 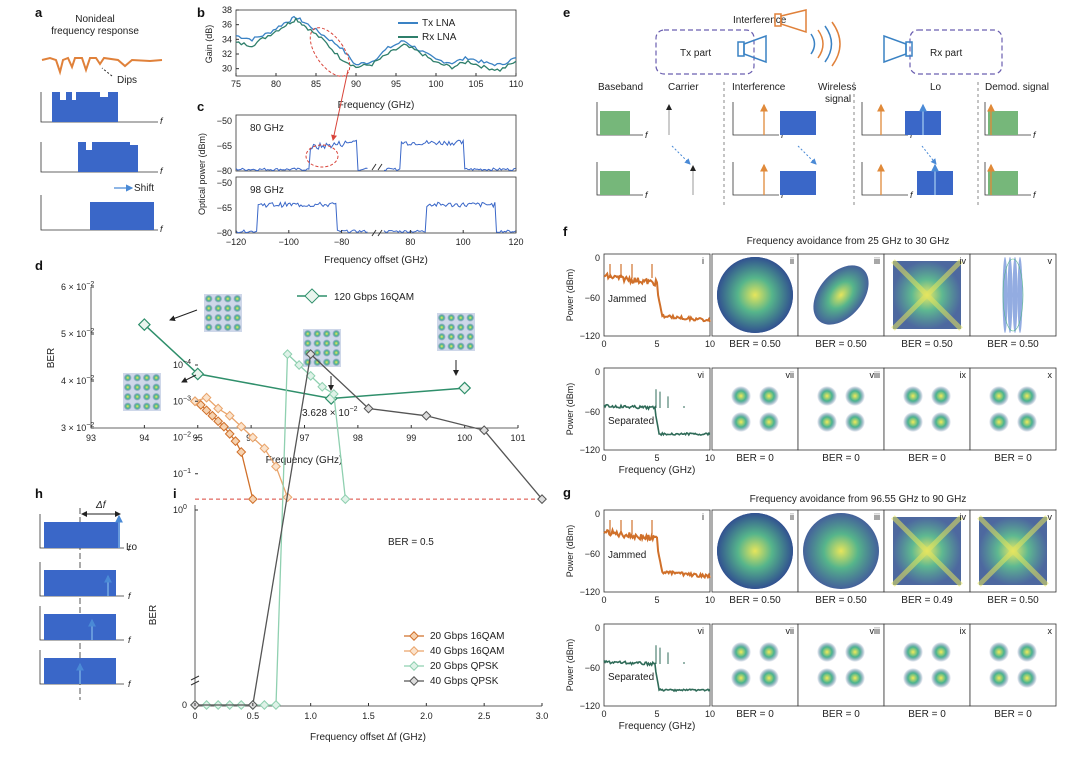 I want to click on spectrum-frame, so click(x=657, y=665).